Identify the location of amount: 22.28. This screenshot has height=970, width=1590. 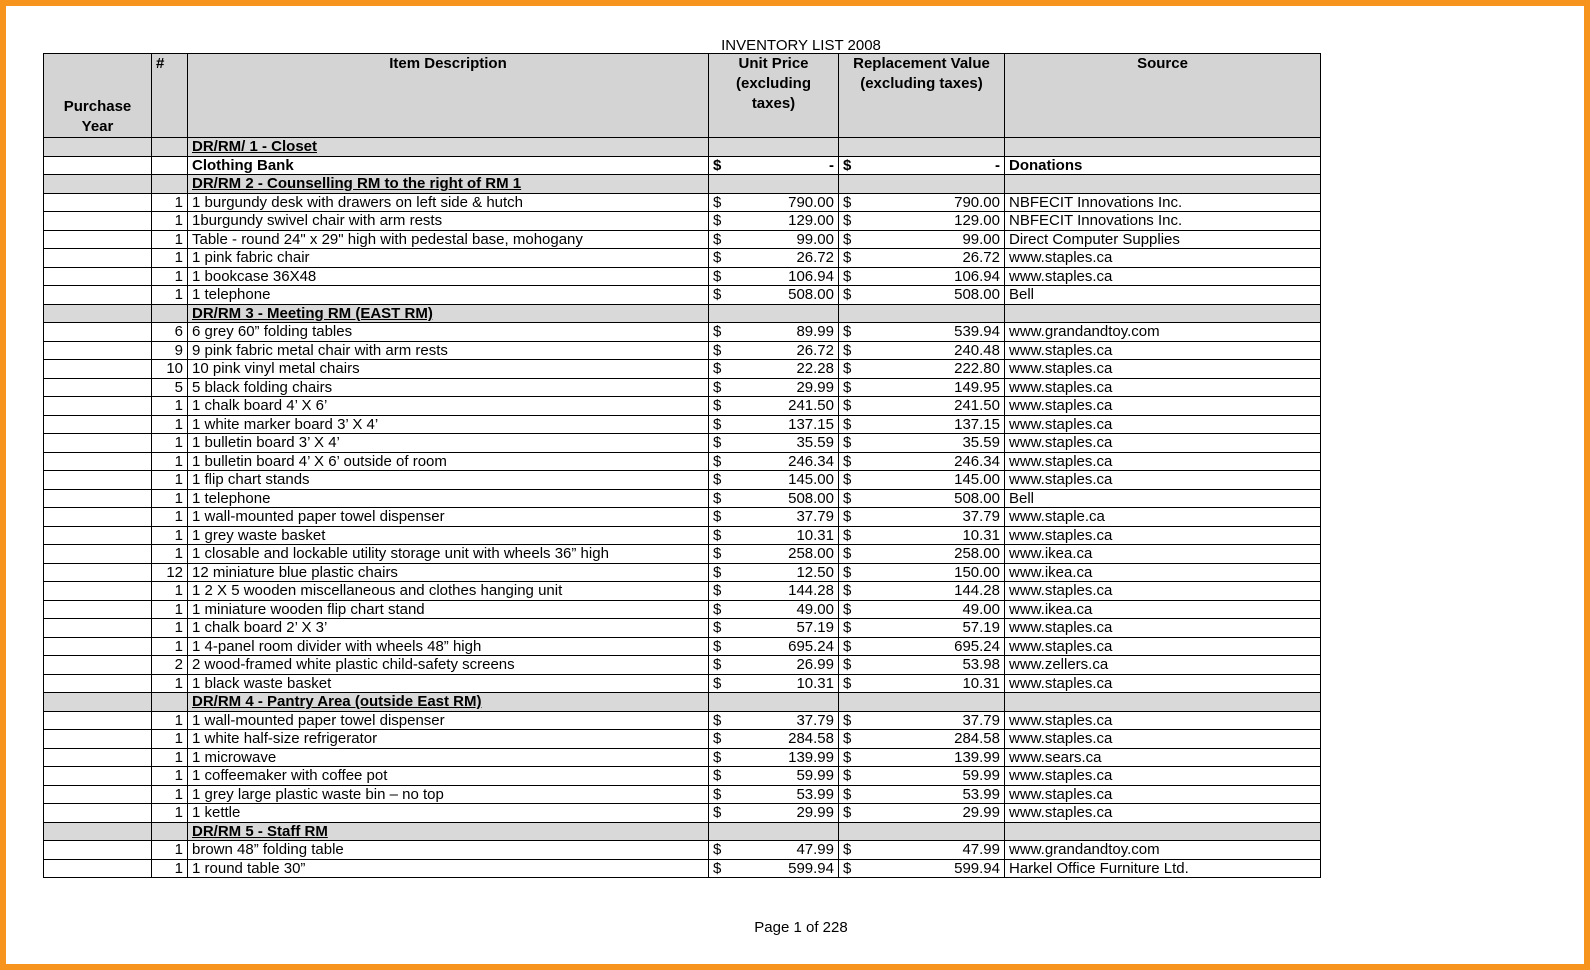
(815, 369).